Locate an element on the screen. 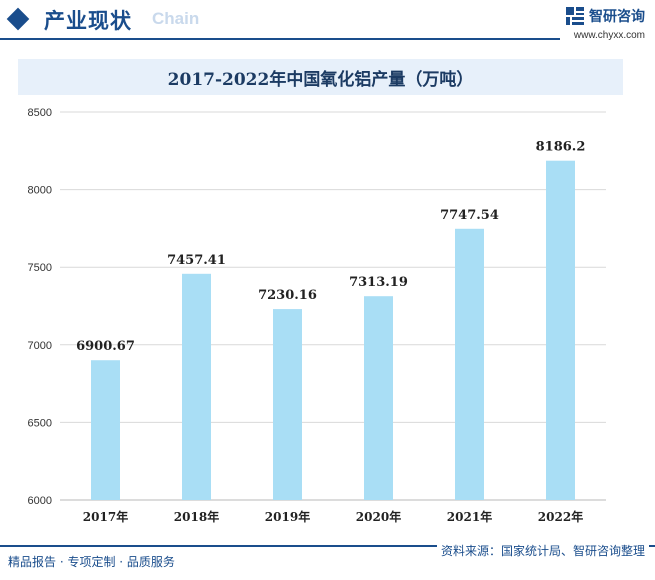 The width and height of the screenshot is (655, 580). x-tick-label: 2022年 is located at coordinates (560, 516).